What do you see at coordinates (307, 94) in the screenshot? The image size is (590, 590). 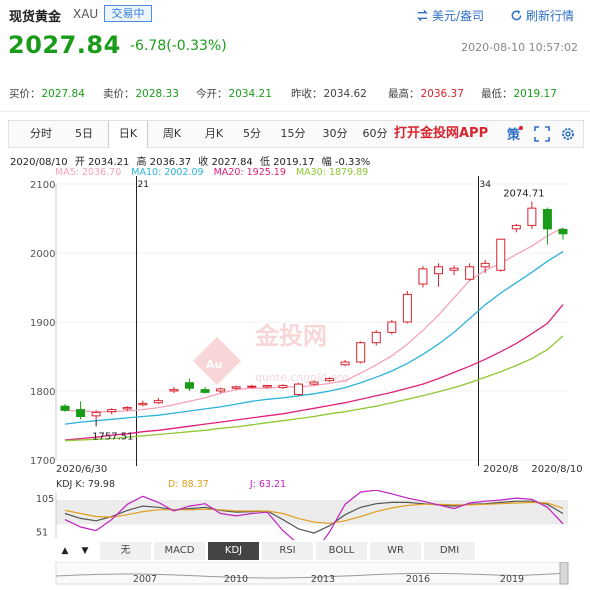 I see `stat-label: 昨收：` at bounding box center [307, 94].